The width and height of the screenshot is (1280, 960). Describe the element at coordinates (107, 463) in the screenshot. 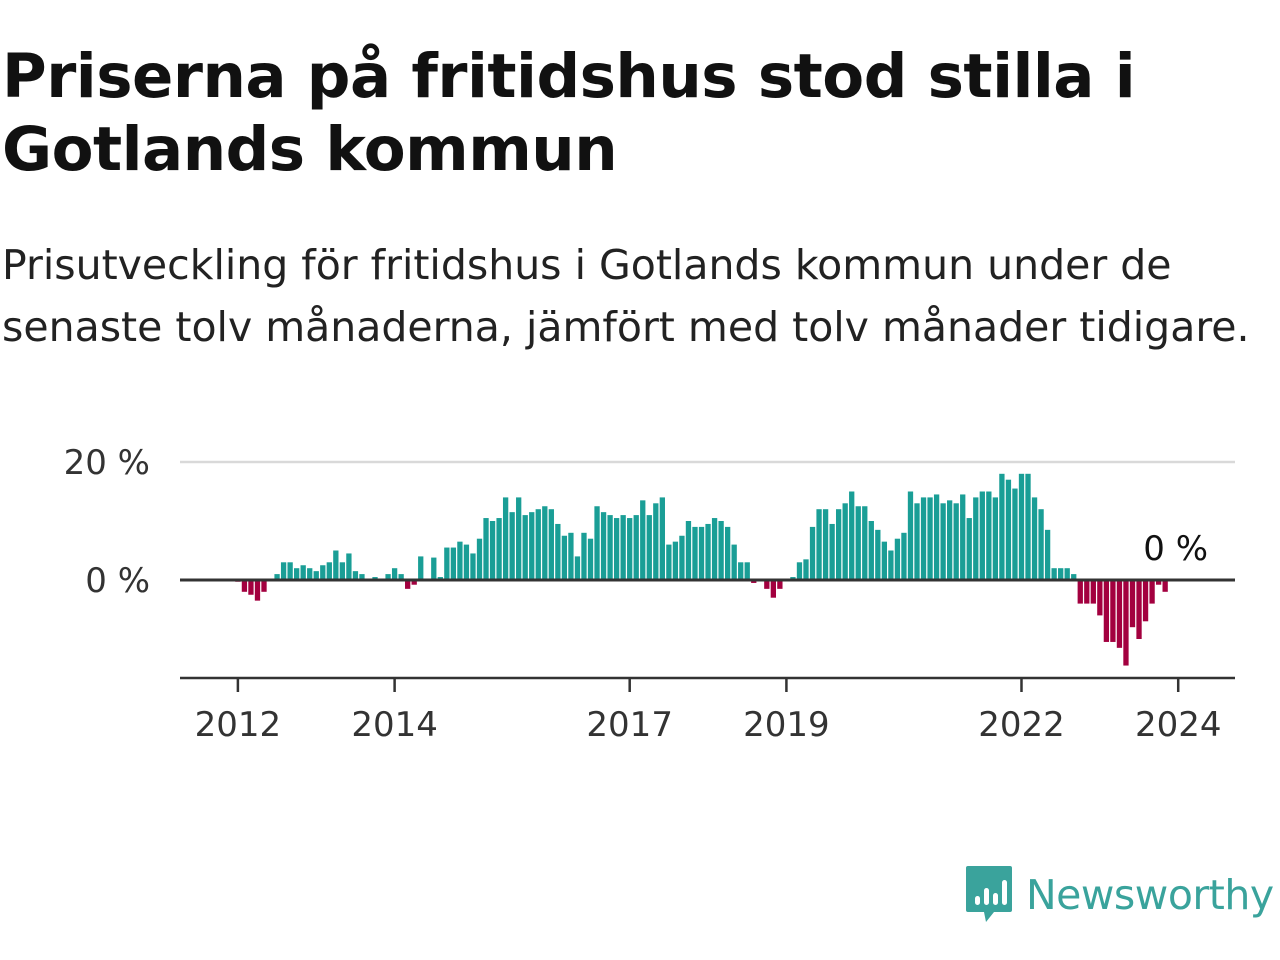

I see `y-tick-label: 20 %` at that location.